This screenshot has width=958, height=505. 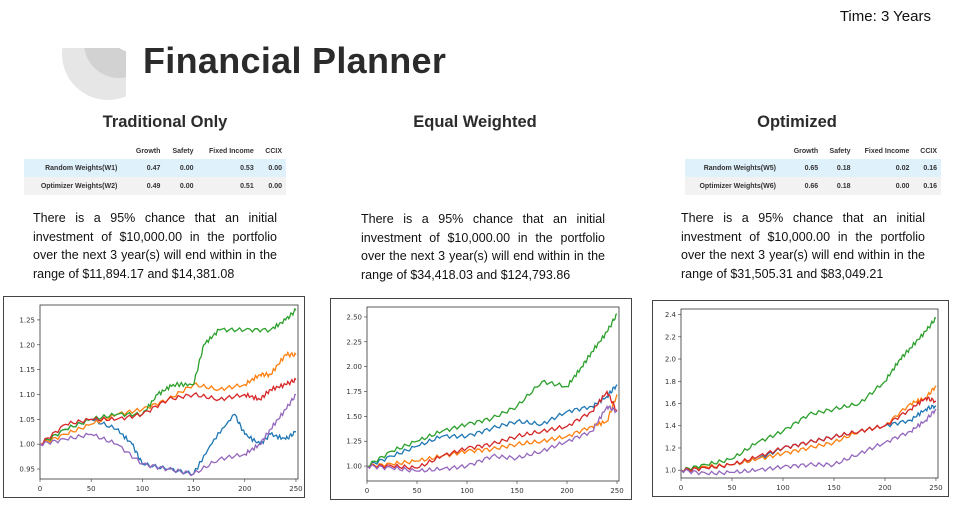 I want to click on y-tick-label: 2.4, so click(x=671, y=315).